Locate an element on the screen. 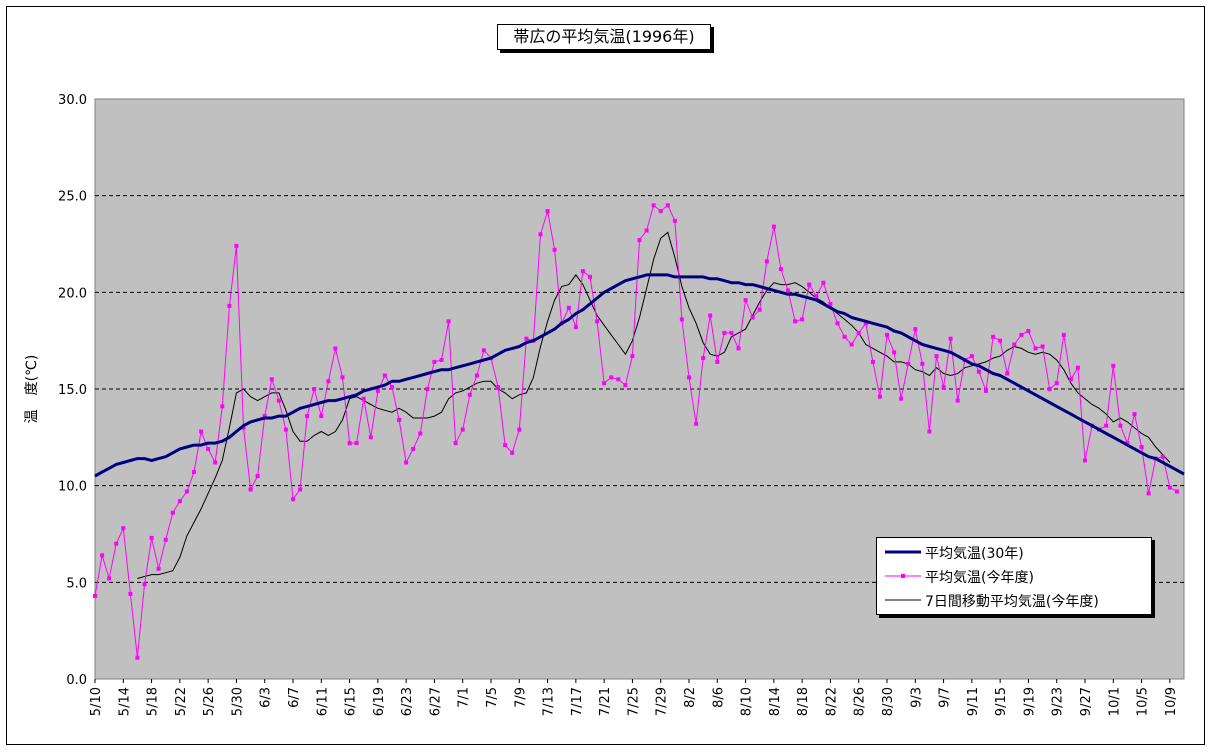 This screenshot has width=1213, height=754. x-tick-label: 6/15 is located at coordinates (351, 701).